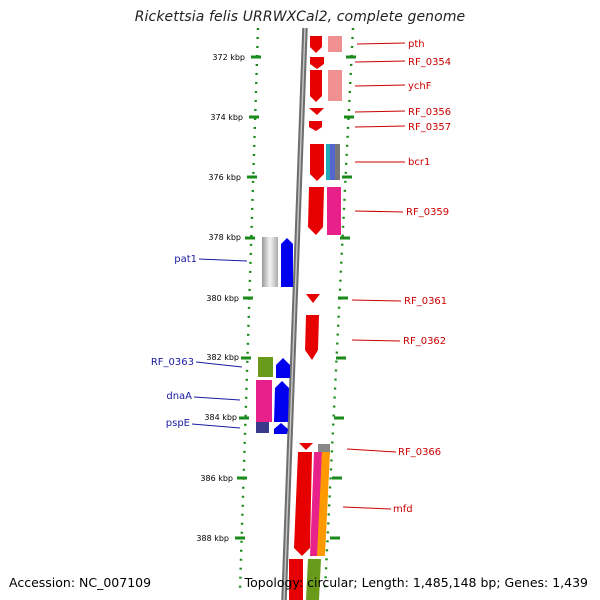 The image size is (600, 600). Describe the element at coordinates (424, 341) in the screenshot. I see `label-RF_0362: RF_0362` at that location.